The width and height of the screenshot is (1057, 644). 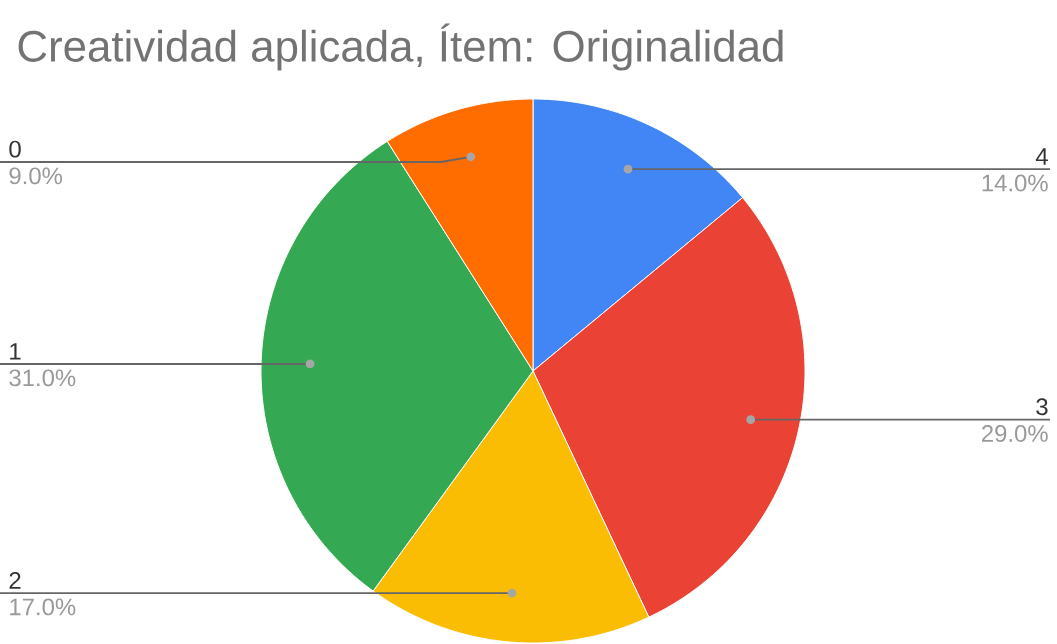 What do you see at coordinates (43, 607) in the screenshot?
I see `data-label: 17.0%` at bounding box center [43, 607].